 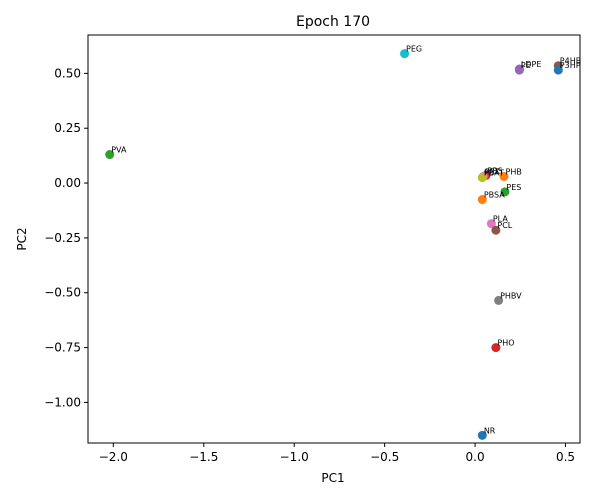 What do you see at coordinates (337, 453) in the screenshot?
I see `x-axis-ticks: −2.0 −1.5 −1.0 −0.5 0.0 0.5` at bounding box center [337, 453].